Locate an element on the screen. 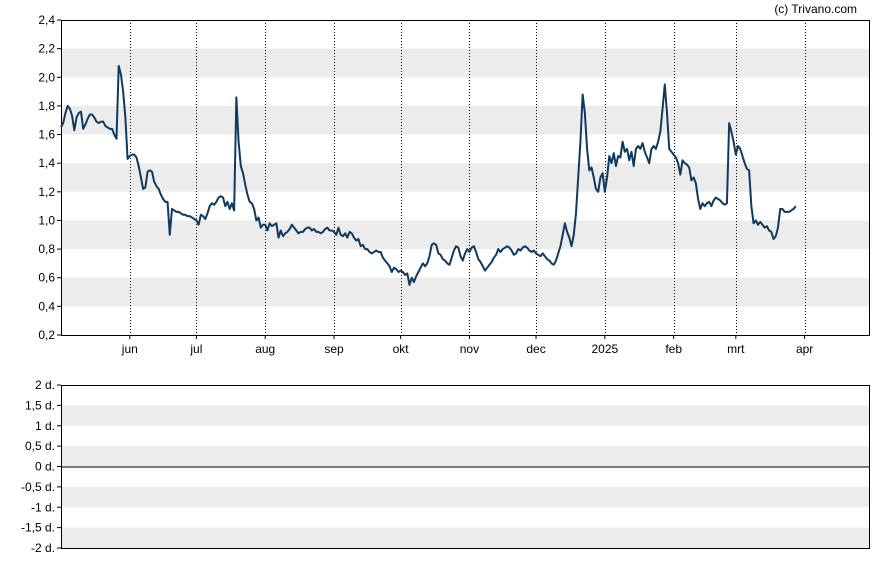 The image size is (888, 565). x-tick-label: jul is located at coordinates (195, 349).